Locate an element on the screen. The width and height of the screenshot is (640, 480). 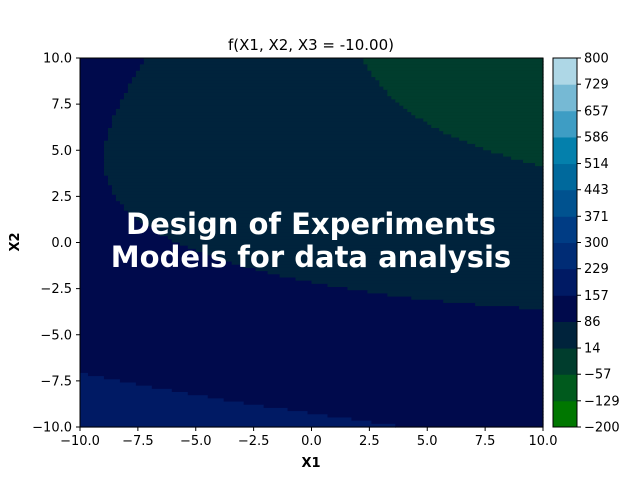
y-tick-label: −7.5 is located at coordinates (56, 381).